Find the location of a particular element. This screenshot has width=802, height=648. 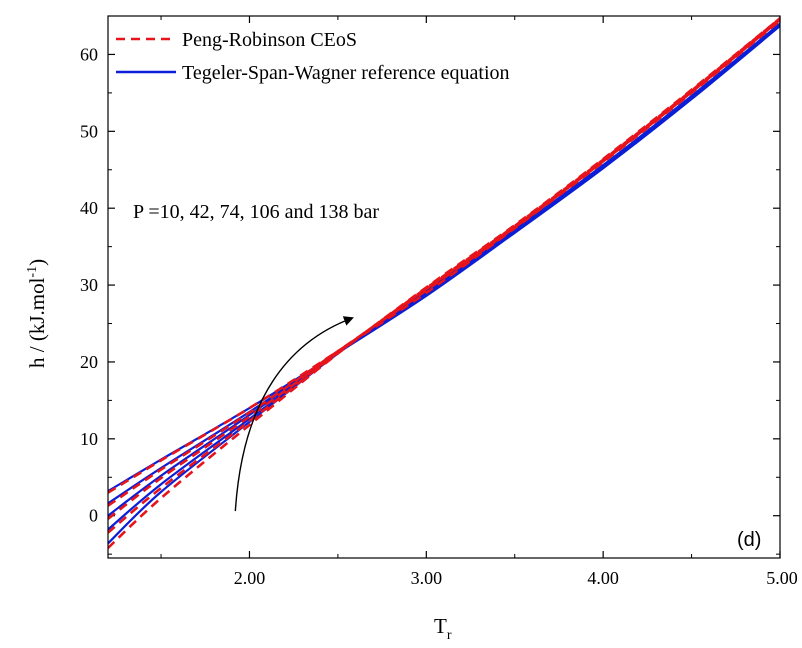

pressure-annotation: P =10, 42, 74, 106 and 138 bar is located at coordinates (256, 212).